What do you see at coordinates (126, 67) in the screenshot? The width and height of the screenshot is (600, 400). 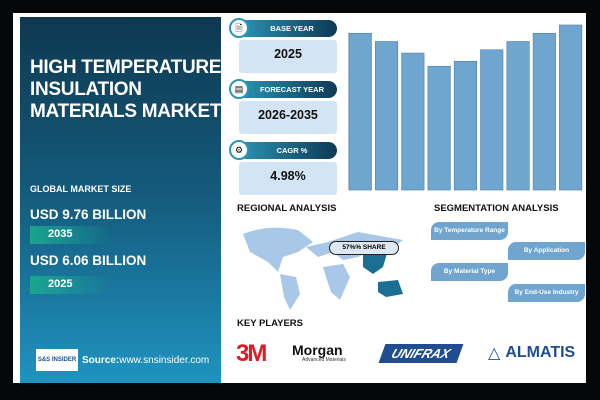 I see `title-line: HIGH TEMPERATURE` at bounding box center [126, 67].